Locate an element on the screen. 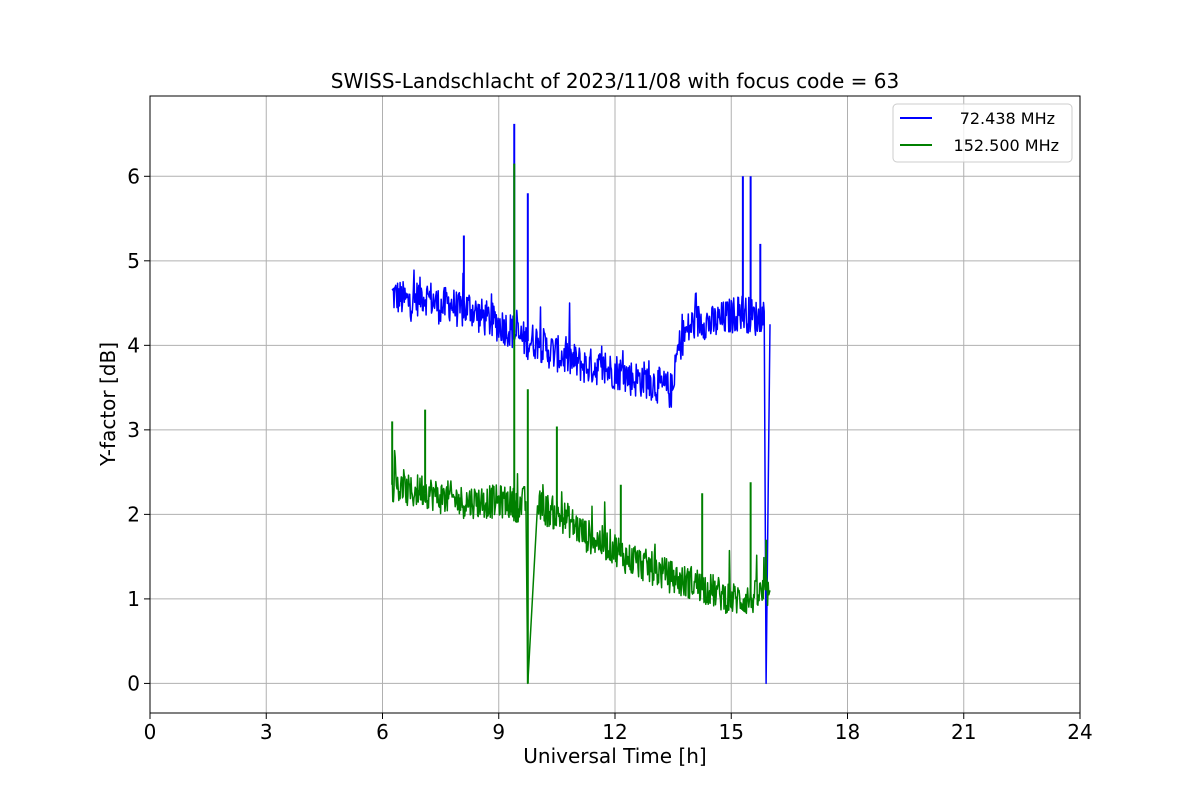 Image resolution: width=1200 pixels, height=800 pixels. x-tick-label: 9 is located at coordinates (498, 732).